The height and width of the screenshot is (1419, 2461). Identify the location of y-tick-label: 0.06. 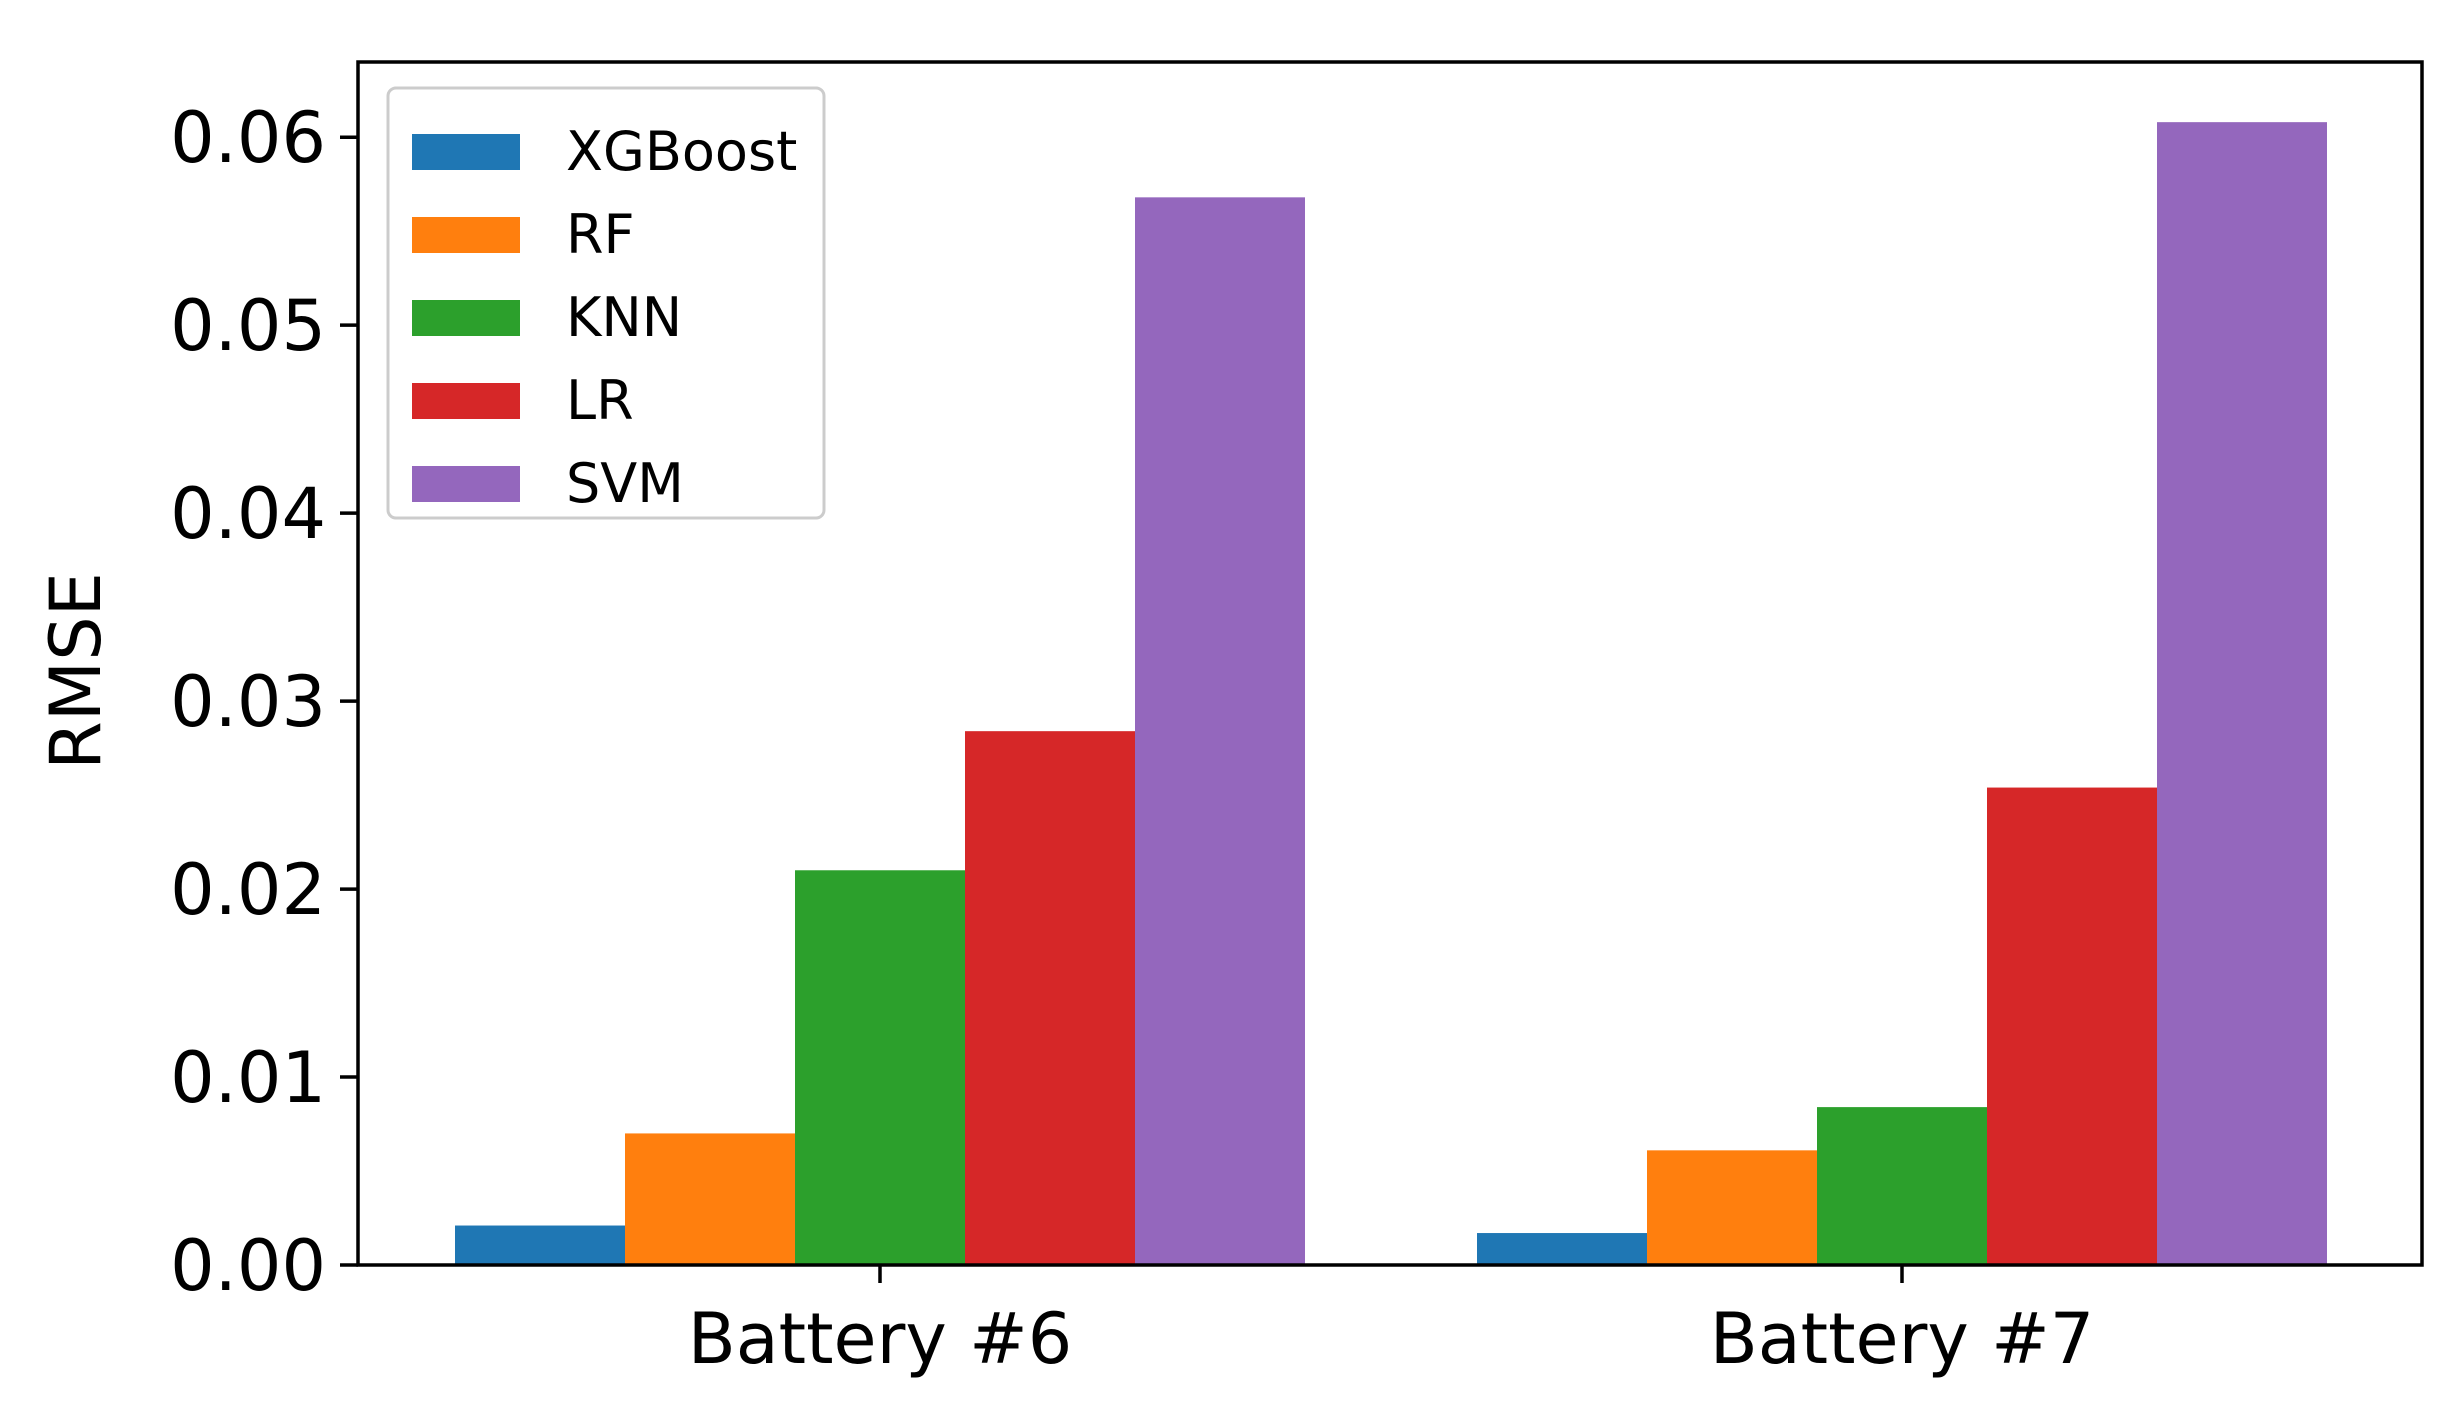
(248, 138).